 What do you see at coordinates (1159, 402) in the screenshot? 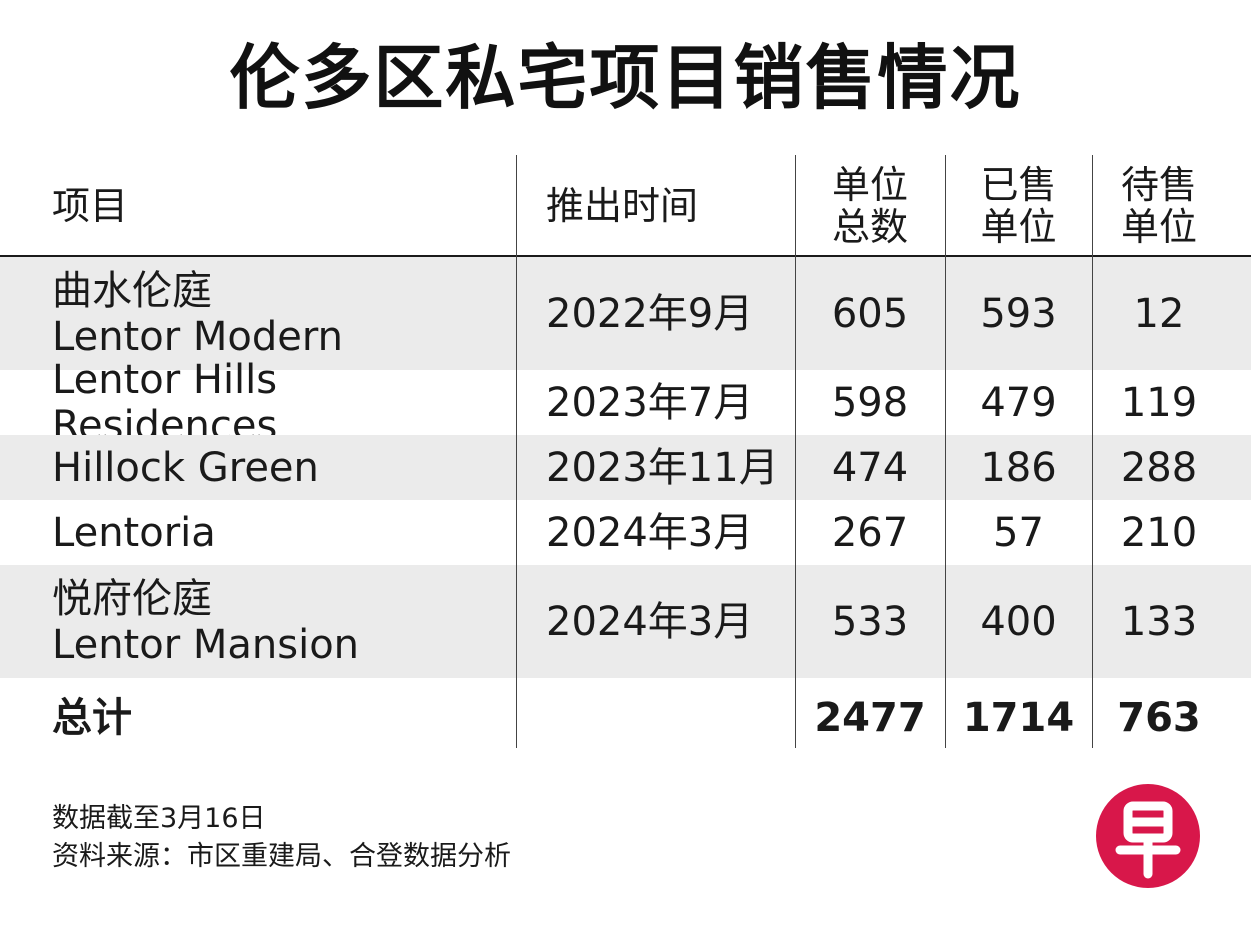
I see `unsold-units: 119` at bounding box center [1159, 402].